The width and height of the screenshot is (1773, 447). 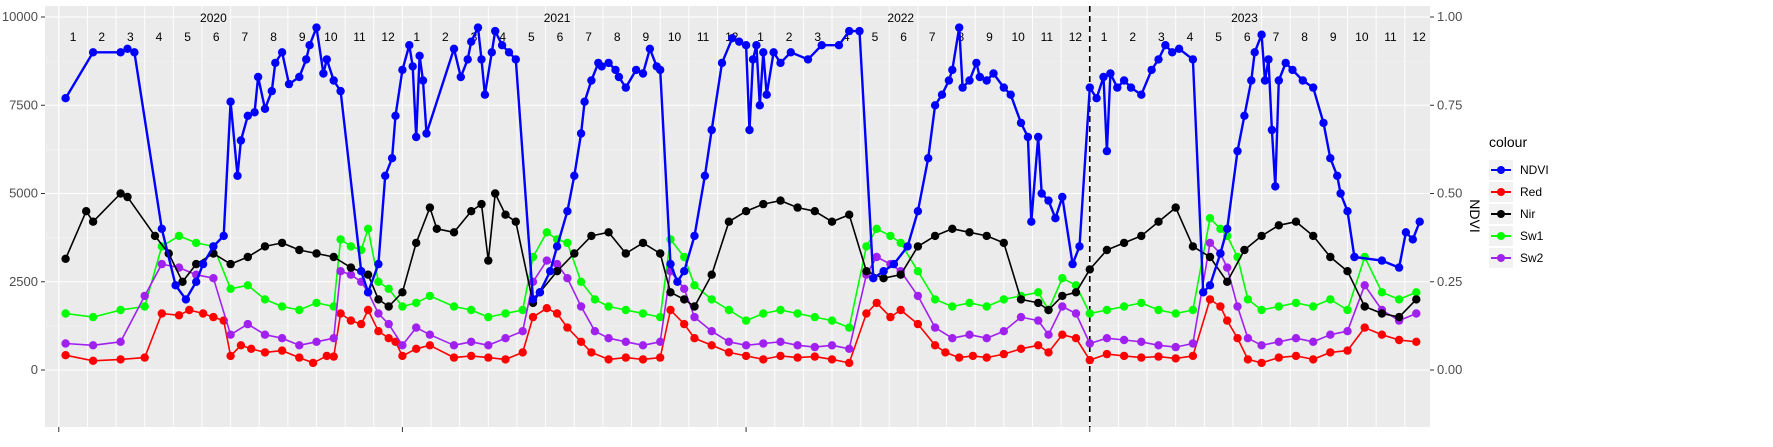 What do you see at coordinates (1076, 37) in the screenshot?
I see `month-label: 12` at bounding box center [1076, 37].